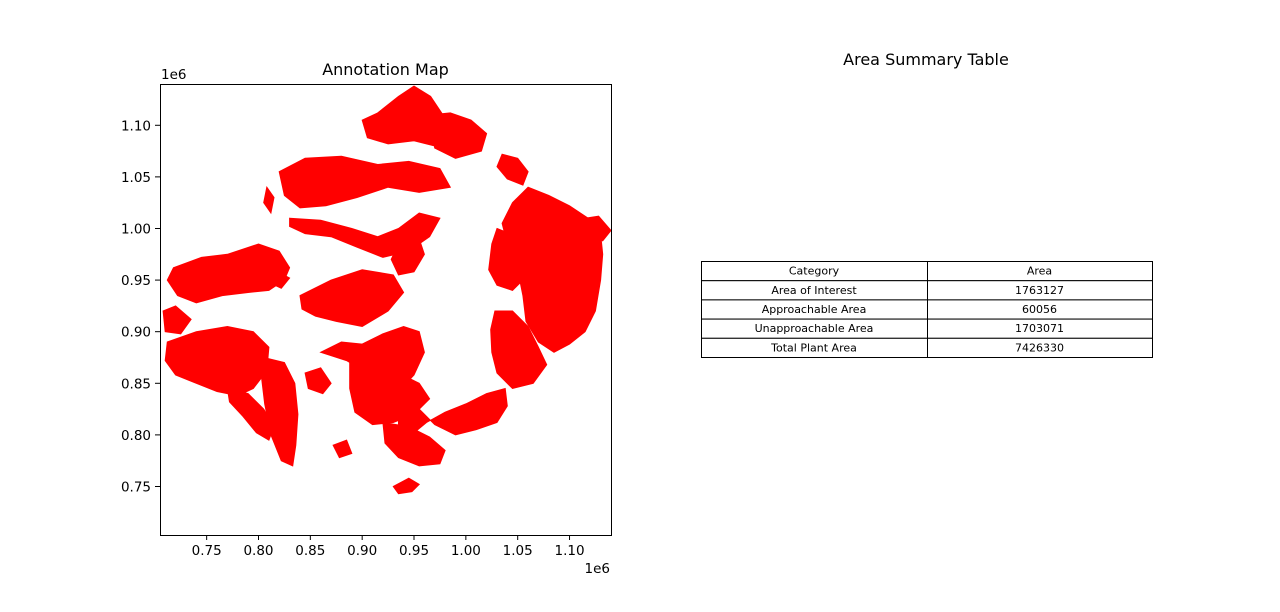 This screenshot has height=612, width=1280. I want to click on table-header-text: Area, so click(1039, 271).